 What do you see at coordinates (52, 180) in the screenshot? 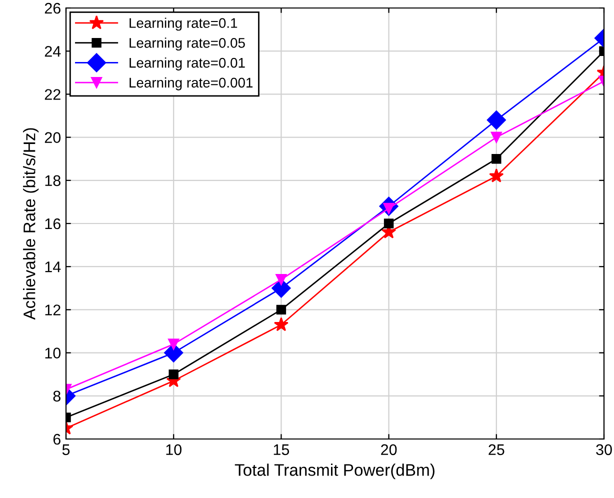
I see `y-tick-label: 18` at bounding box center [52, 180].